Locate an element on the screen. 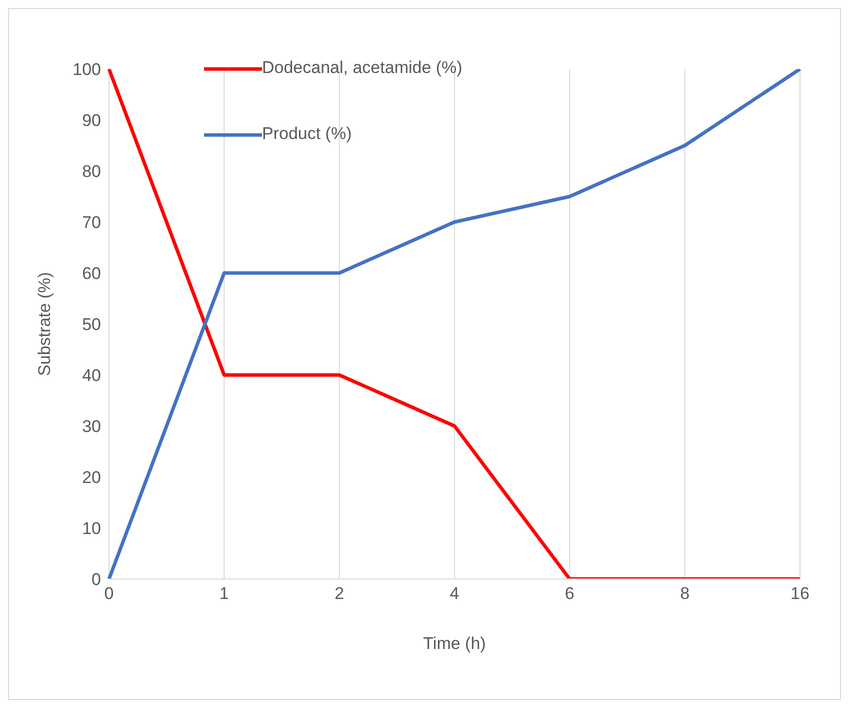  x-axis-title: Time (h) is located at coordinates (454, 643).